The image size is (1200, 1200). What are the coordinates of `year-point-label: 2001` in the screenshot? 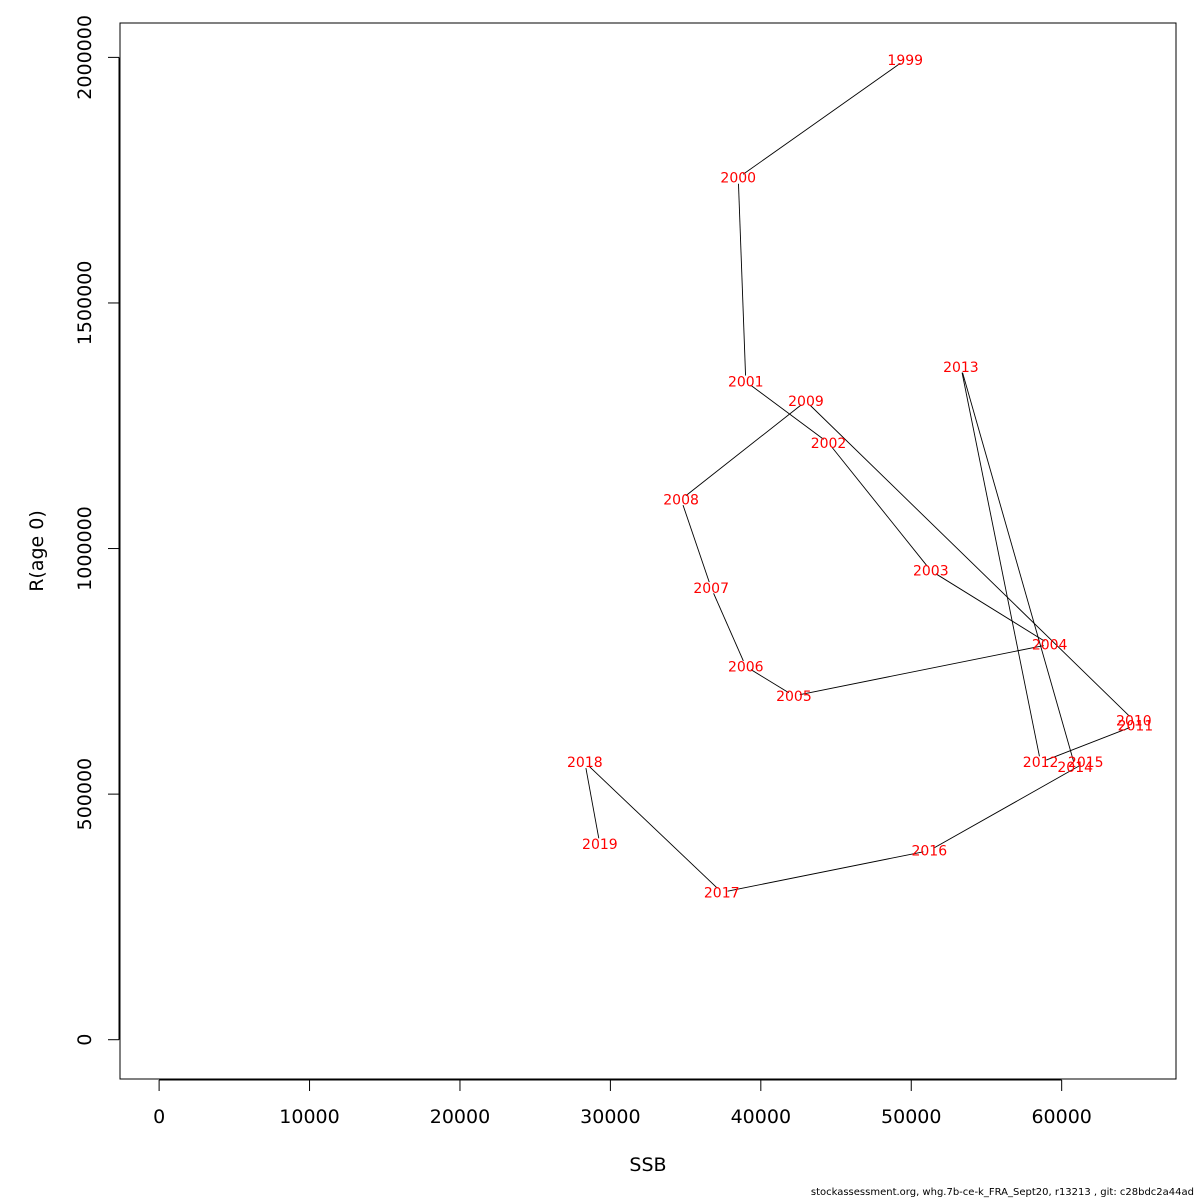 It's located at (746, 383).